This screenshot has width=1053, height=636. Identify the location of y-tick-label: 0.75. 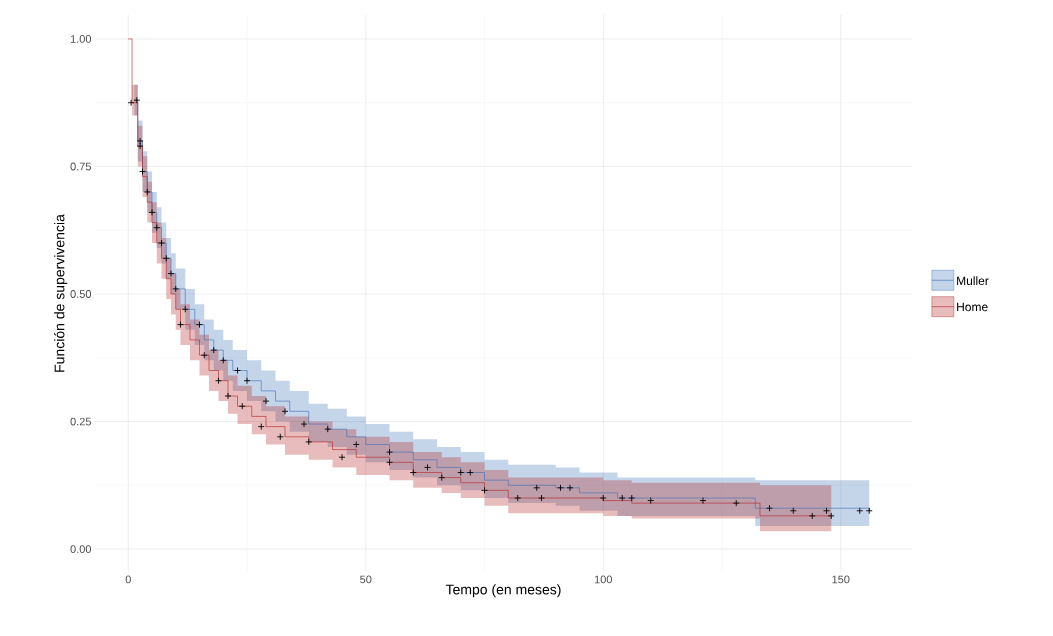
(80, 166).